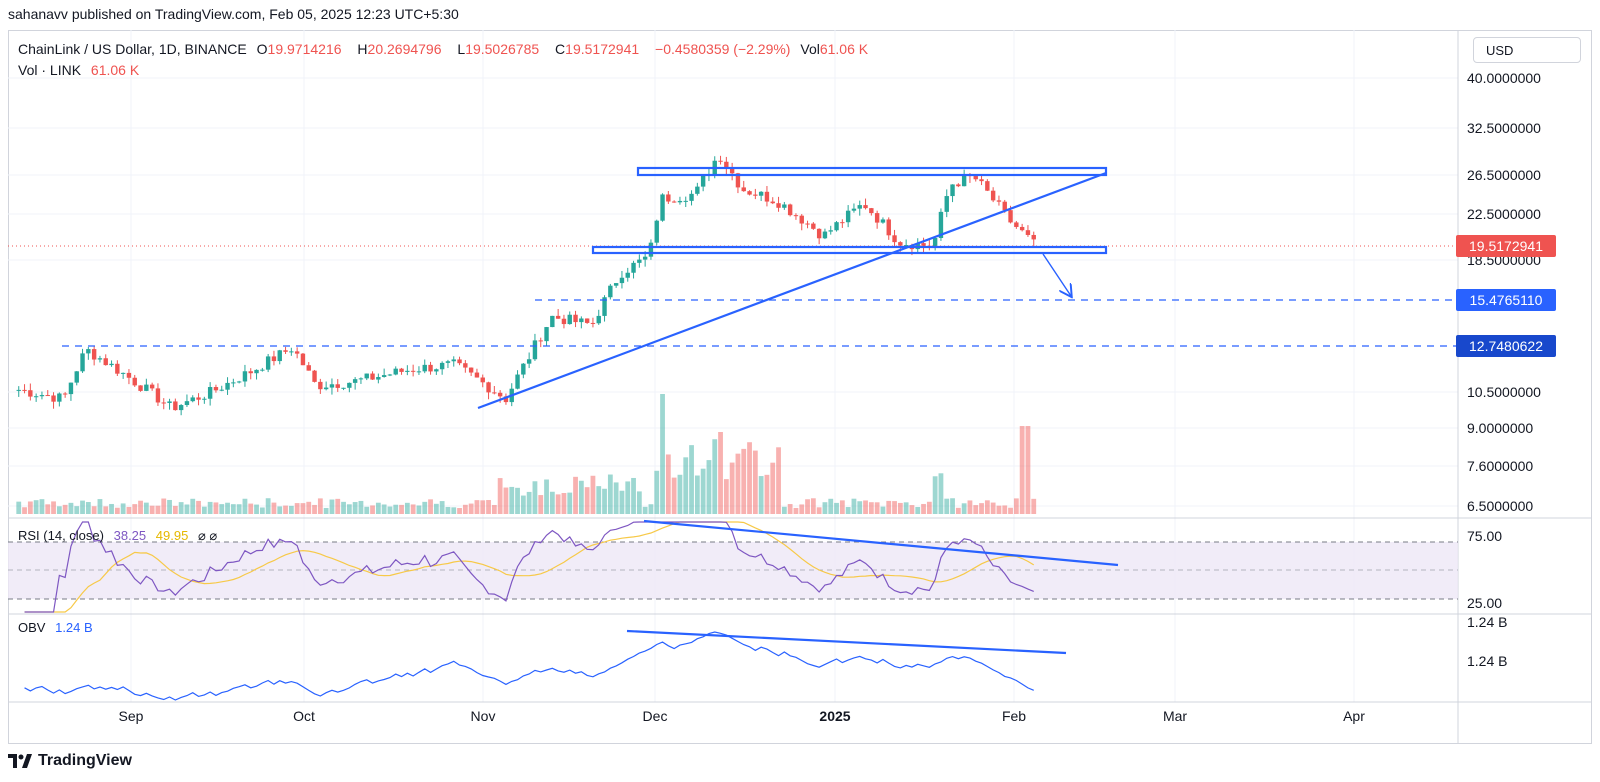 The width and height of the screenshot is (1600, 782). I want to click on obv-legend: OBV 1.24 B, so click(55, 627).